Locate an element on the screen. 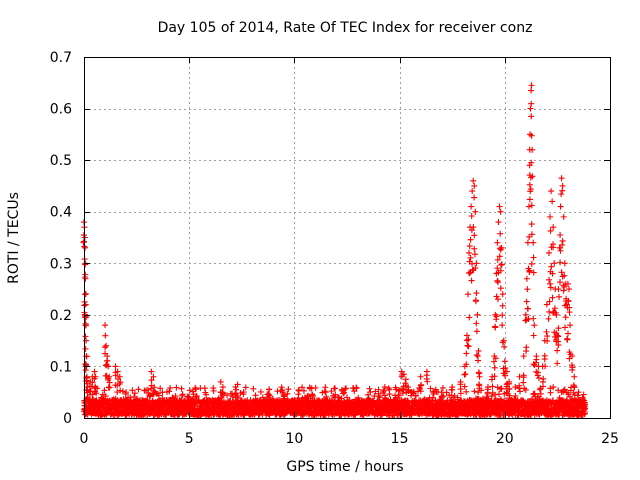 The height and width of the screenshot is (480, 640). x-tick-label: 15 is located at coordinates (400, 439).